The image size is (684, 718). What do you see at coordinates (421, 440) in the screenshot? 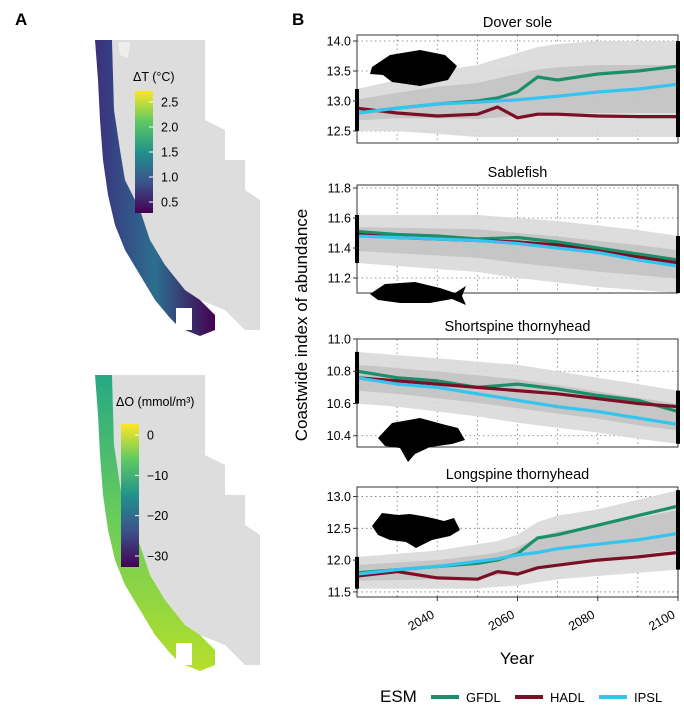
I see `shortspine-silhouette` at bounding box center [421, 440].